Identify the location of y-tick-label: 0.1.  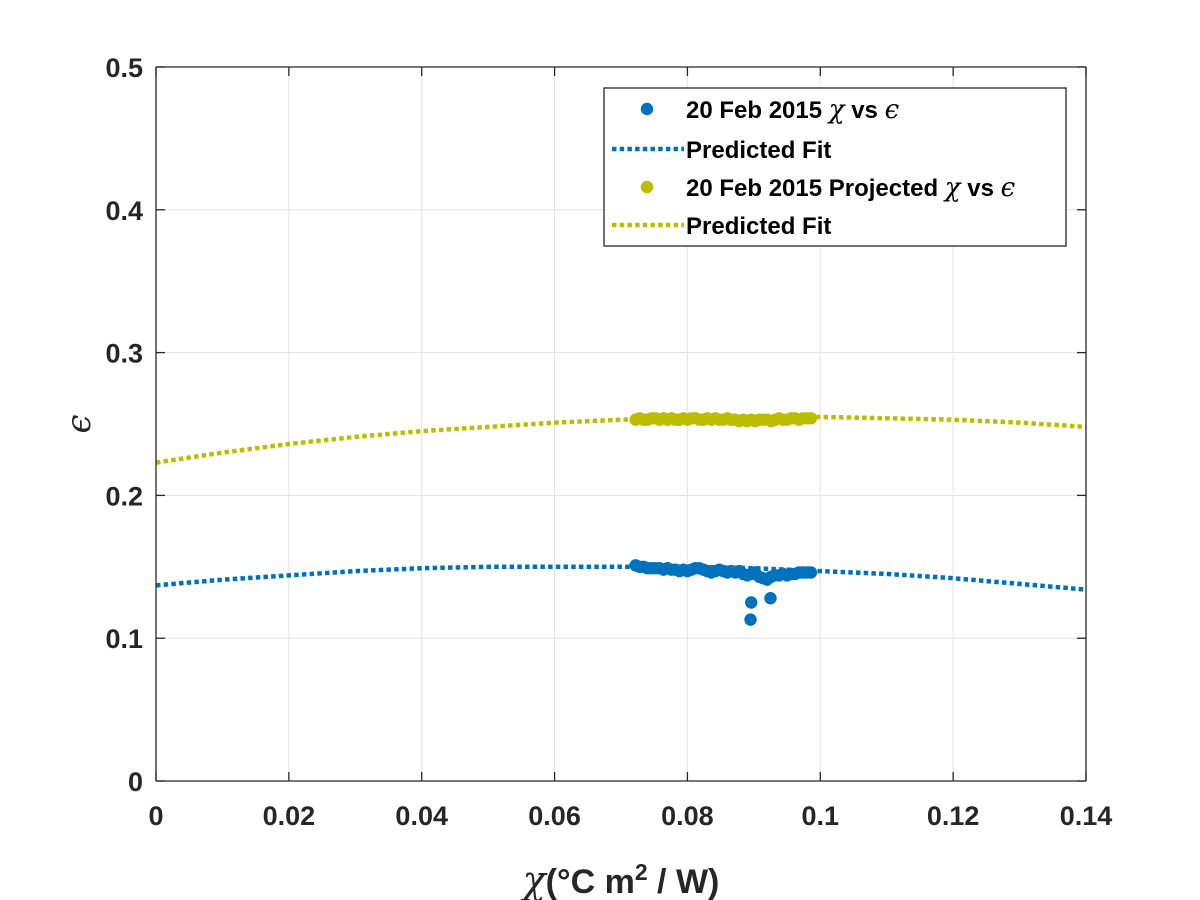
(124, 639).